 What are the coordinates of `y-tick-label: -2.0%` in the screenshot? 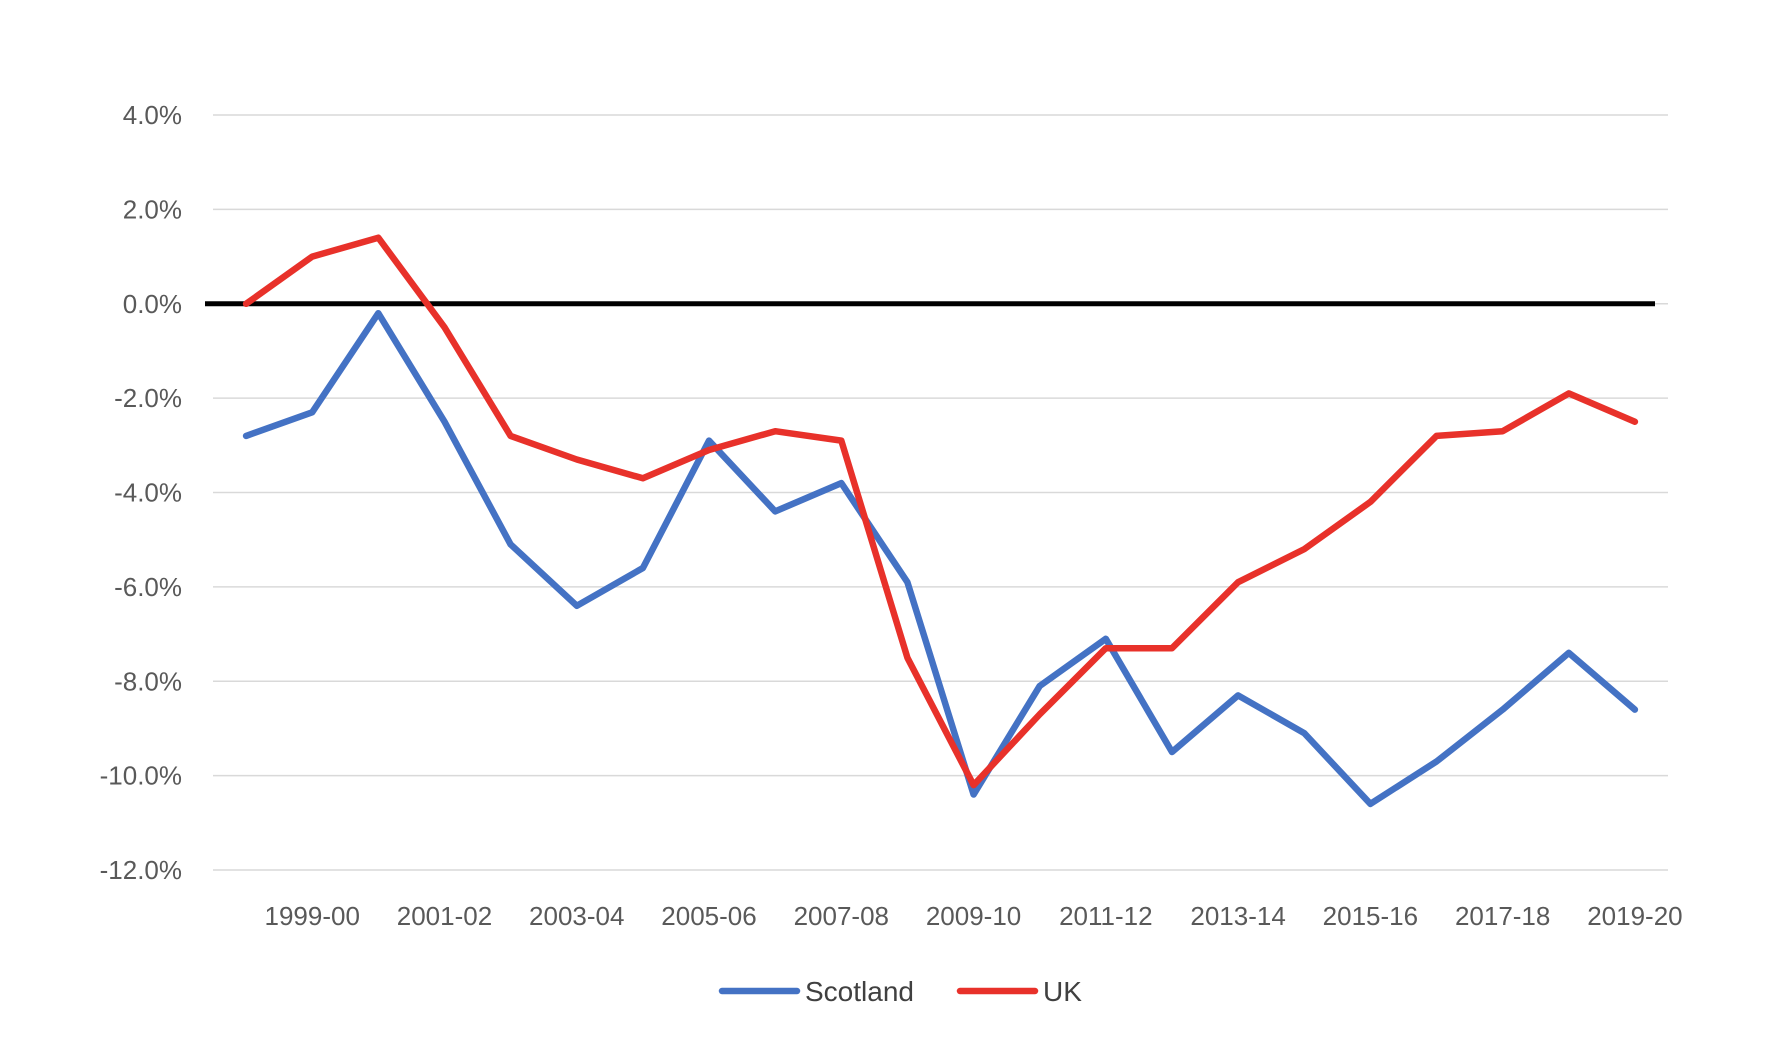 It's located at (148, 398).